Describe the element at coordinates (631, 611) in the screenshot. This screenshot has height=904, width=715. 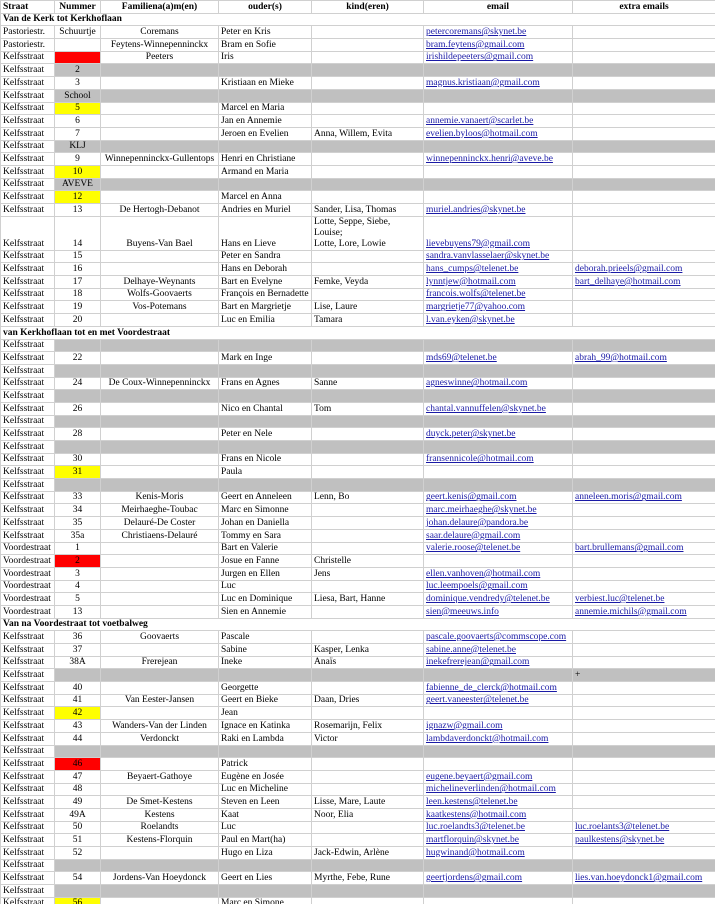
I see `email-link: annemie.michils@gmail.com` at that location.